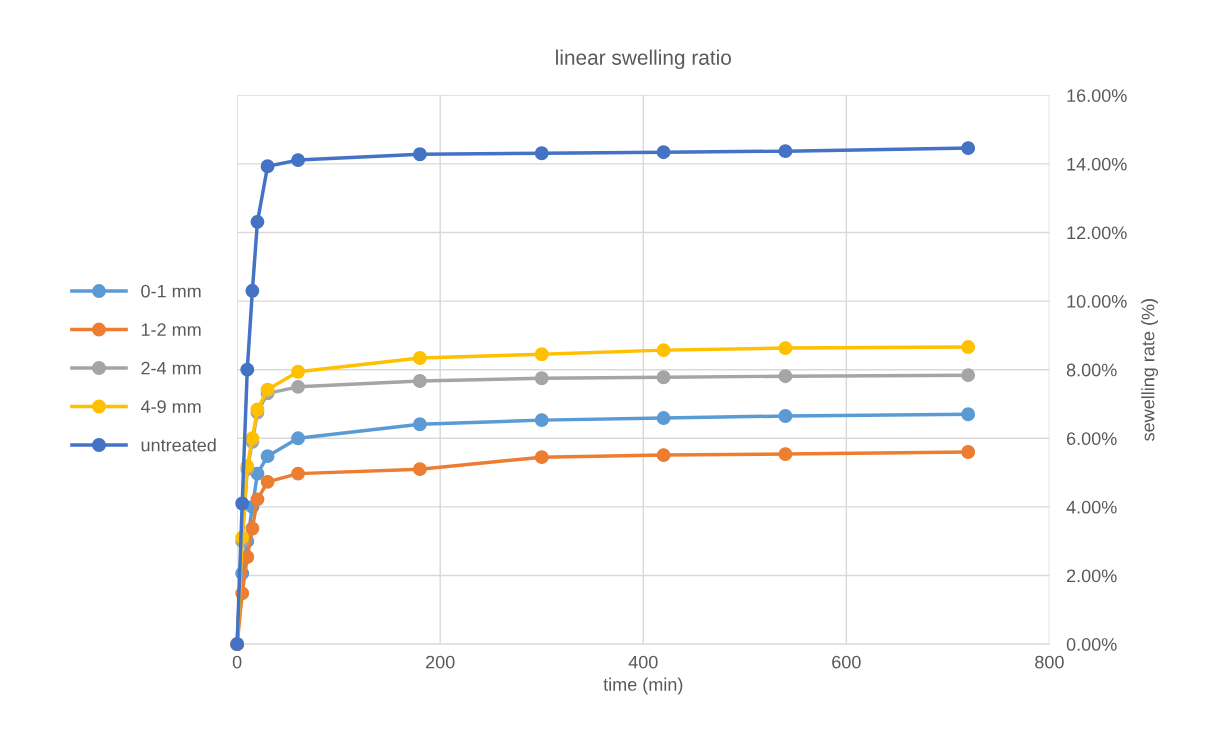 The image size is (1216, 756). Describe the element at coordinates (1150, 370) in the screenshot. I see `y2-axis-title: sewelling rate (%)` at that location.